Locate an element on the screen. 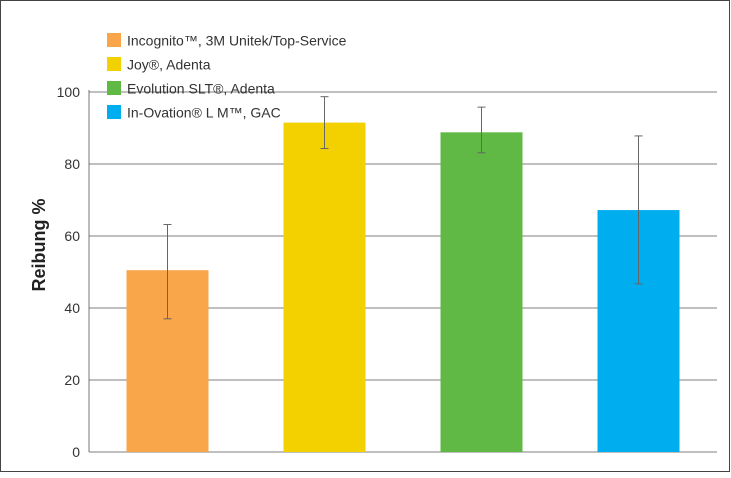  y-tick-label: 80 is located at coordinates (72, 164).